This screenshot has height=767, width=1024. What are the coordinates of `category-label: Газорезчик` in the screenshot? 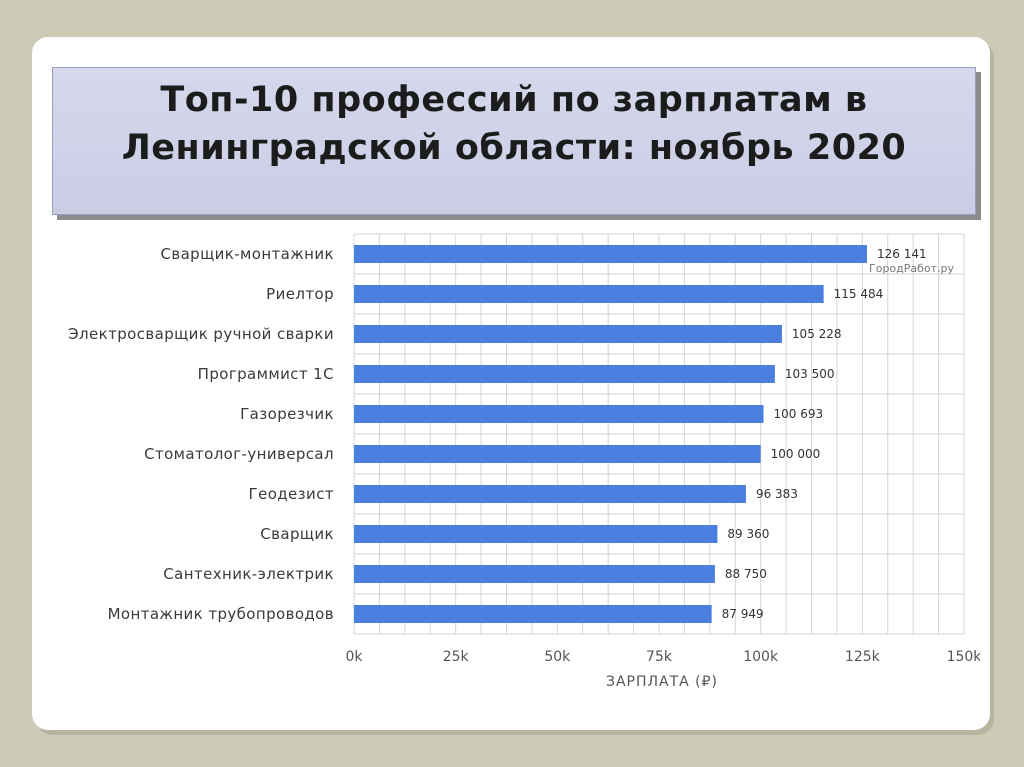 It's located at (287, 414).